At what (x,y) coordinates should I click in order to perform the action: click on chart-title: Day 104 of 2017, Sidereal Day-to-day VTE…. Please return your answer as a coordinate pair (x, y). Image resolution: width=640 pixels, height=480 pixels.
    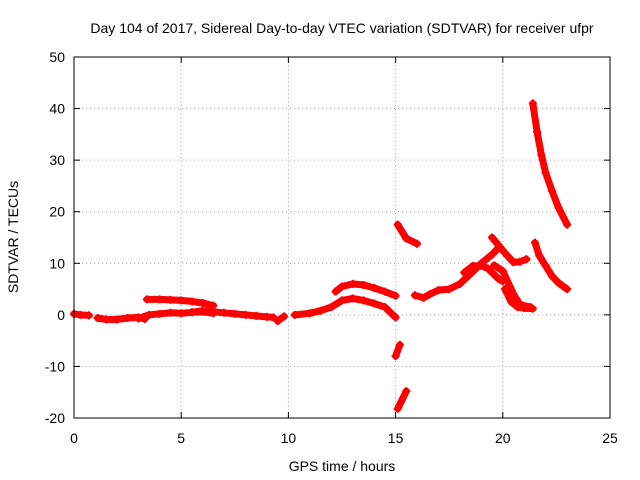
    Looking at the image, I should click on (342, 28).